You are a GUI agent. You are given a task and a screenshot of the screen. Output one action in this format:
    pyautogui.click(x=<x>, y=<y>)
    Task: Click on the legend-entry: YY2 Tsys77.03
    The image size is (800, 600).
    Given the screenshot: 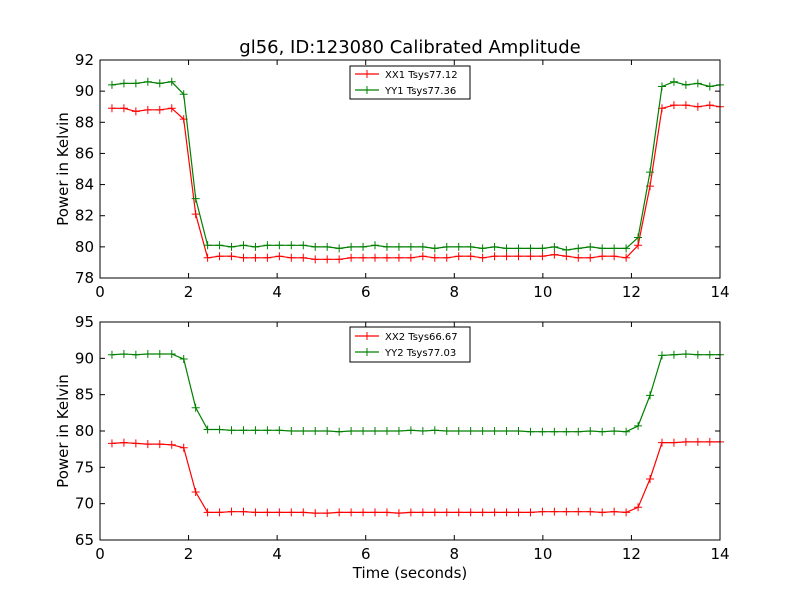 What is the action you would take?
    pyautogui.click(x=420, y=353)
    